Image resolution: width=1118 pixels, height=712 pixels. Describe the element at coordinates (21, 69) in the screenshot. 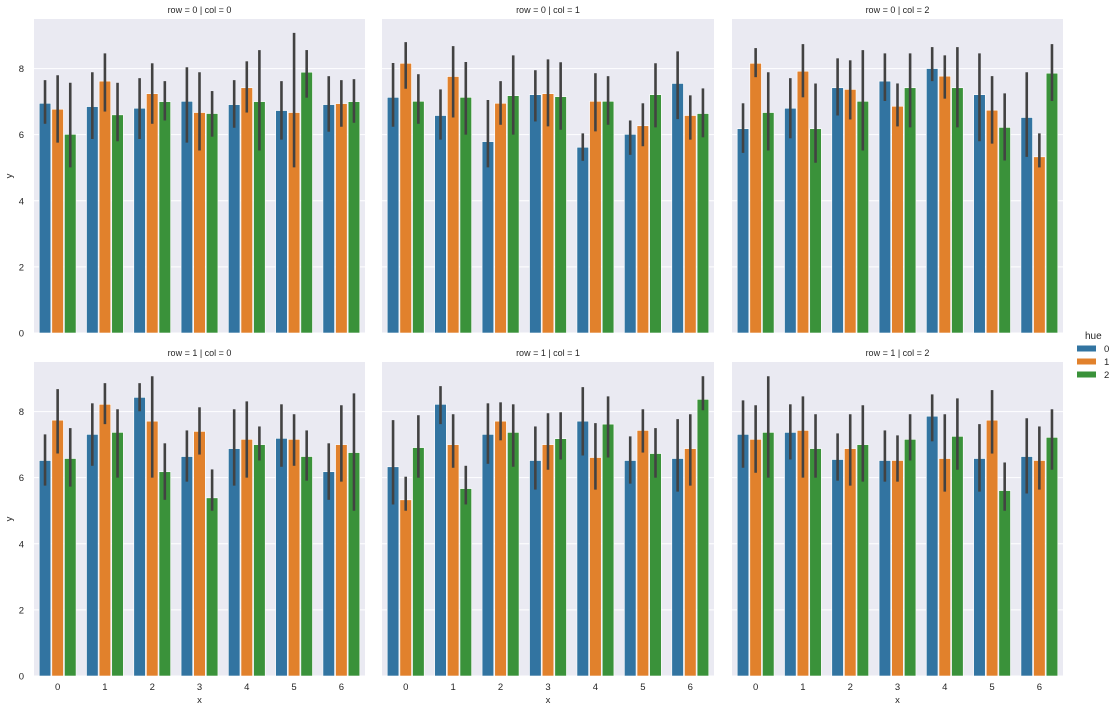

I see `y-tick-label: 8` at that location.